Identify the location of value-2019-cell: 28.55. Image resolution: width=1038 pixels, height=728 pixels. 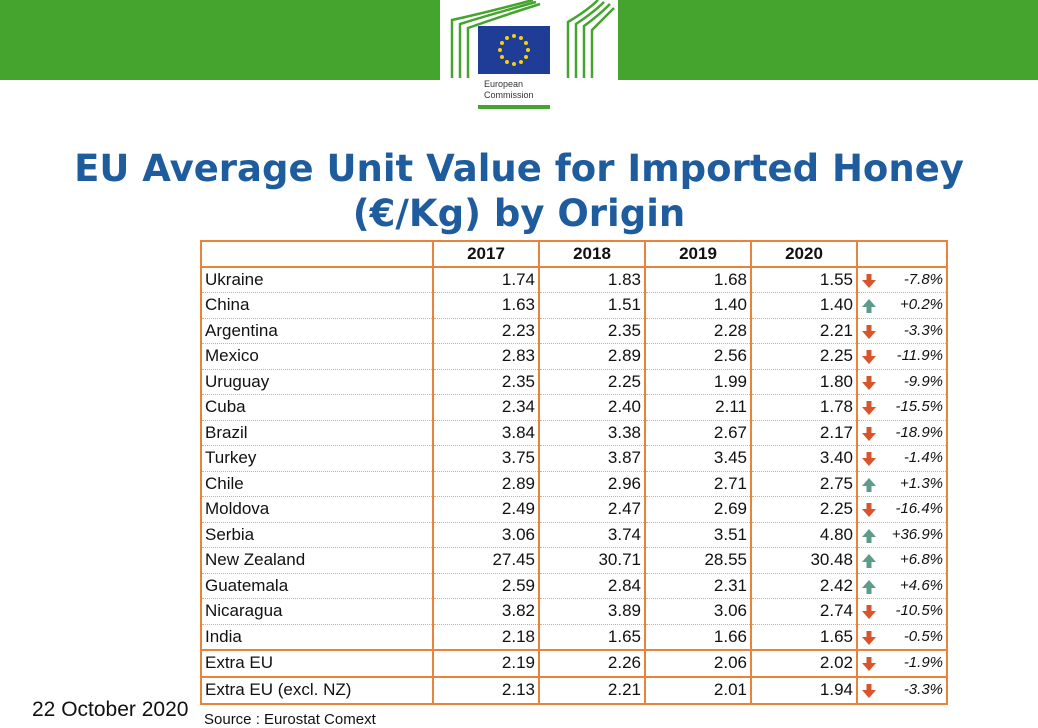
(698, 560).